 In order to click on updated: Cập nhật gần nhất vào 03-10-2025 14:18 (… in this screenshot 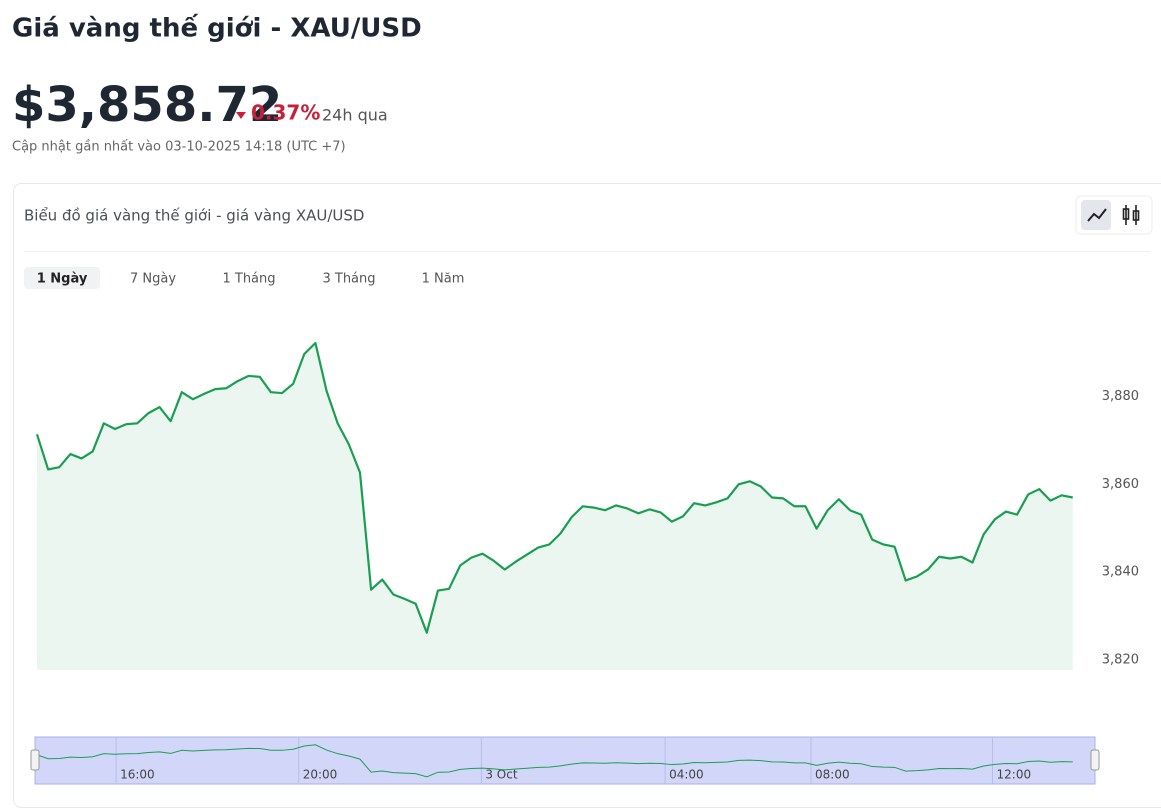, I will do `click(179, 147)`.